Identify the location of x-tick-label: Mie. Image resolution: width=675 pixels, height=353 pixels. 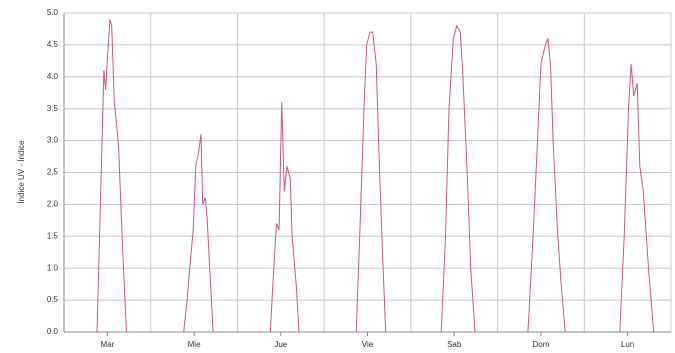
(194, 344).